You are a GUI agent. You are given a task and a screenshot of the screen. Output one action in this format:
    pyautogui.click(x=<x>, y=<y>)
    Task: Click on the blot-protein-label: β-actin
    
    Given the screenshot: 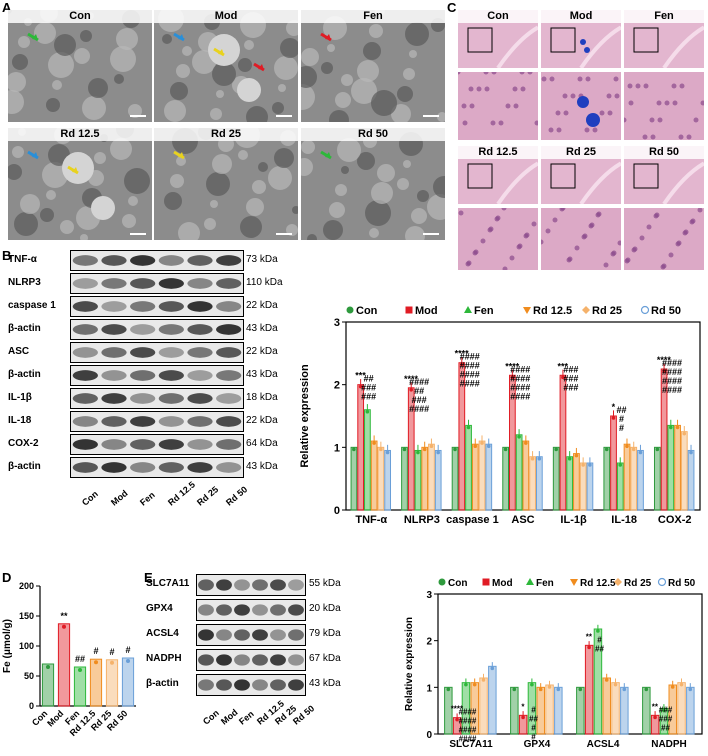 What is the action you would take?
    pyautogui.click(x=24, y=466)
    